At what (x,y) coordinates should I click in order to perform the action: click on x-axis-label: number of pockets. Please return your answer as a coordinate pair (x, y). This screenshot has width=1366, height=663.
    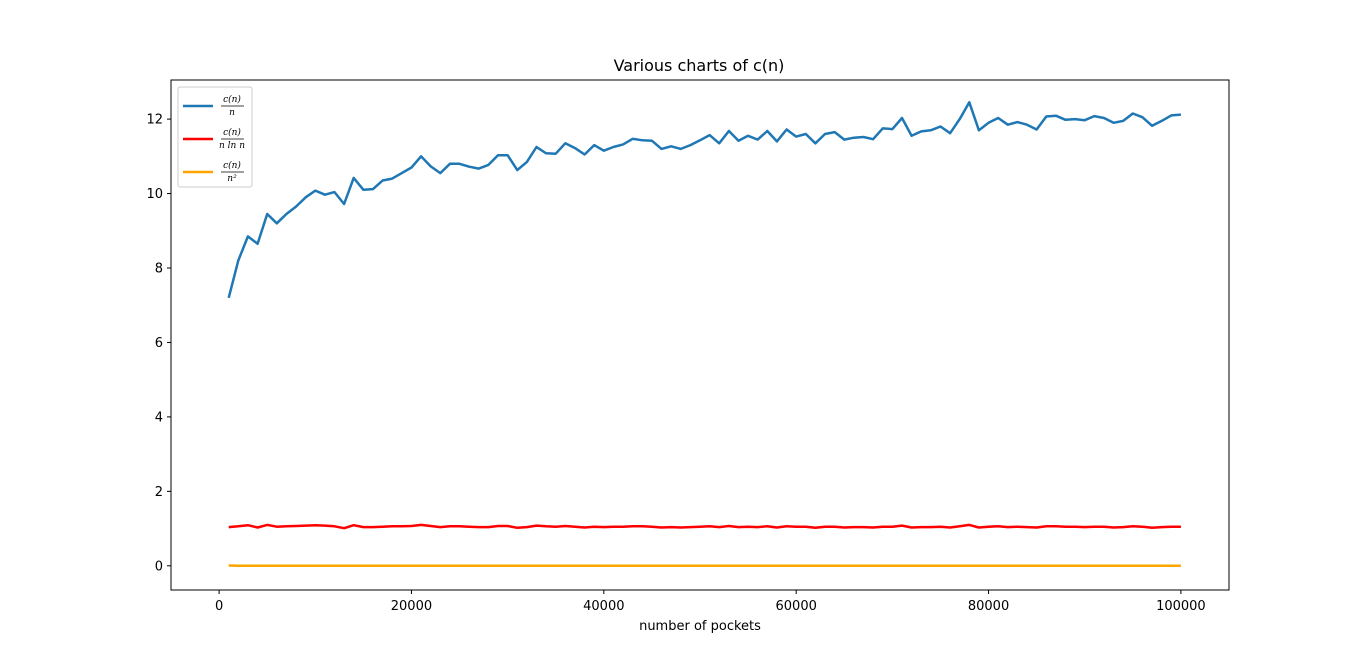
    Looking at the image, I should click on (700, 626).